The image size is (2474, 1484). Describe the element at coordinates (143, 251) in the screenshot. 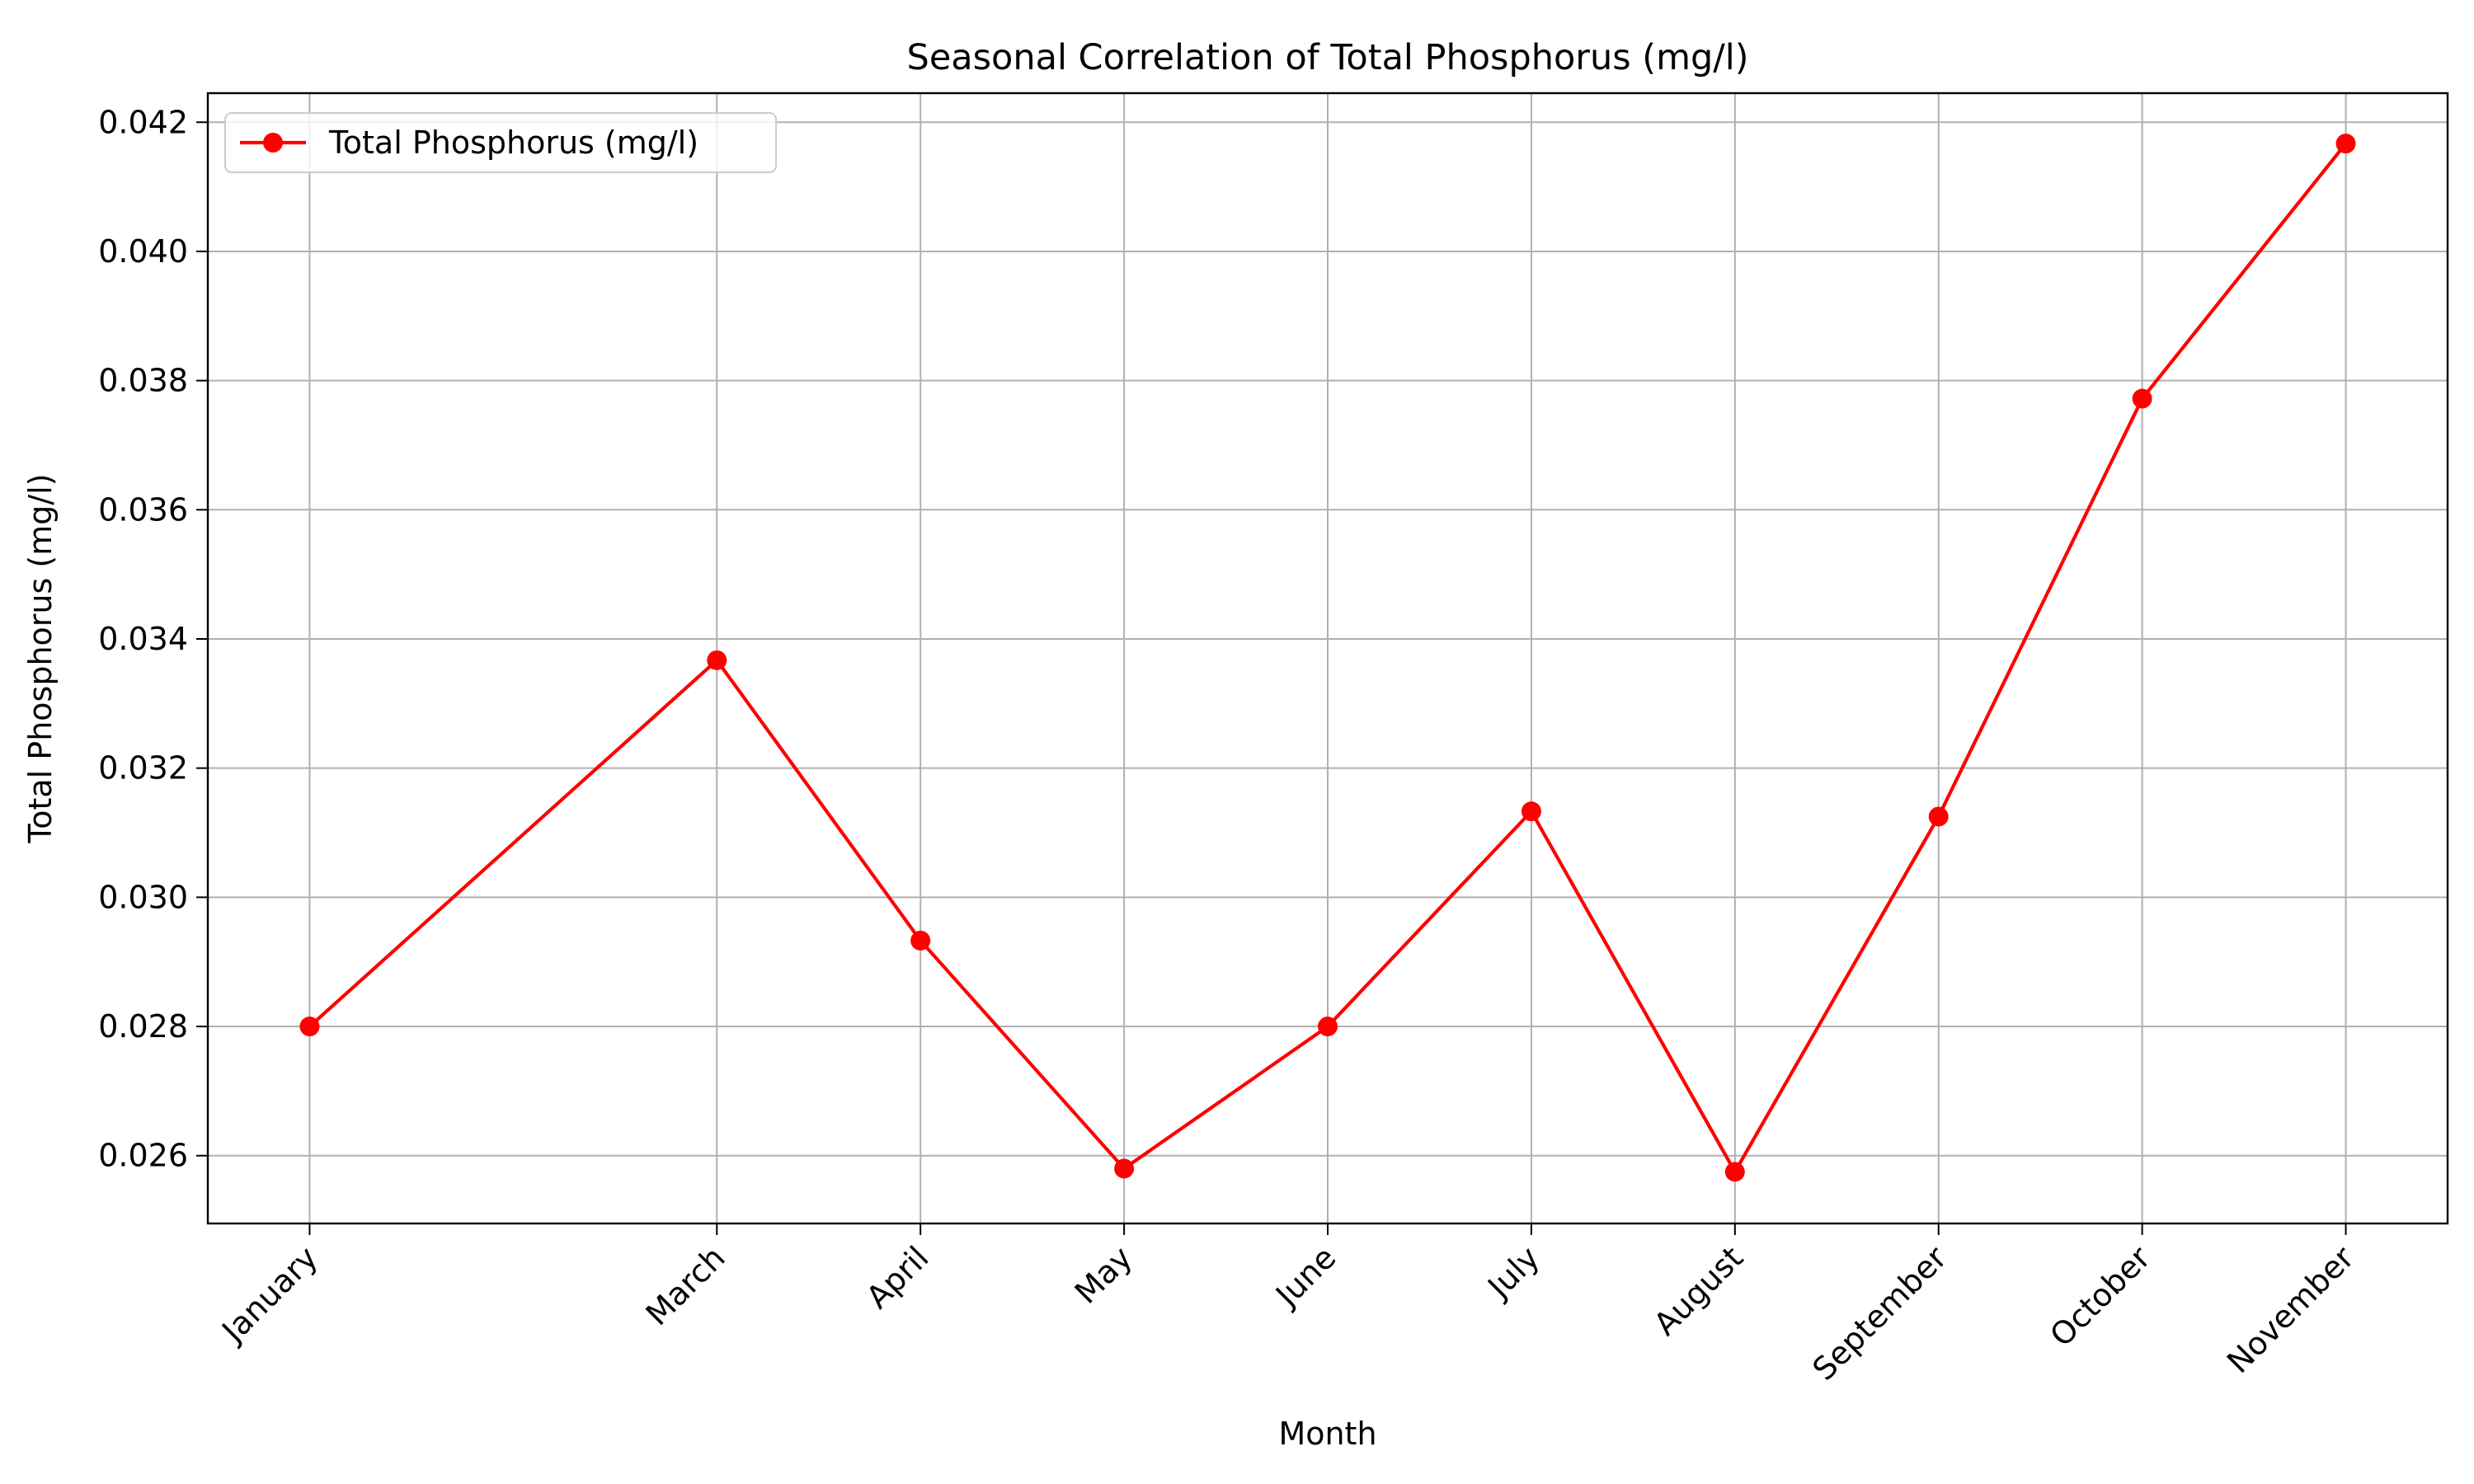

I see `y-tick-label: 0.040` at that location.